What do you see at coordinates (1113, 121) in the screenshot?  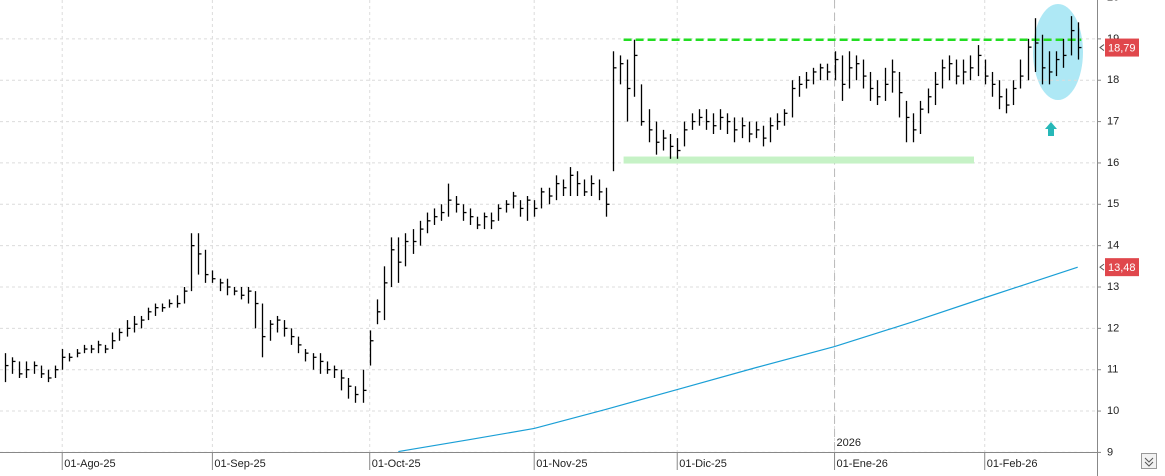 I see `y-tick-label: 17` at bounding box center [1113, 121].